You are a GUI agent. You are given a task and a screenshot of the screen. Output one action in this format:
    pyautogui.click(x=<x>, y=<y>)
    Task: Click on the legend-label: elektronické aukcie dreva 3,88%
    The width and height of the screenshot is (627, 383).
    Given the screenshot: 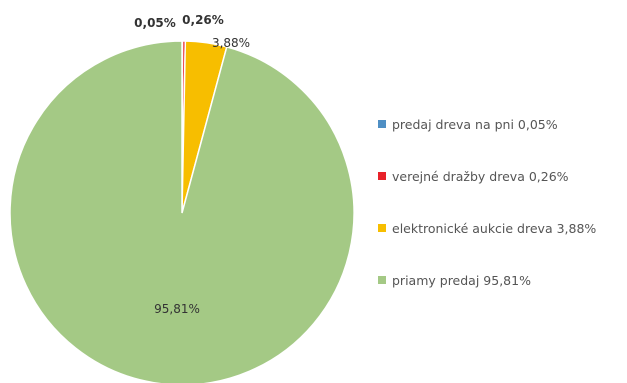 What is the action you would take?
    pyautogui.click(x=494, y=228)
    